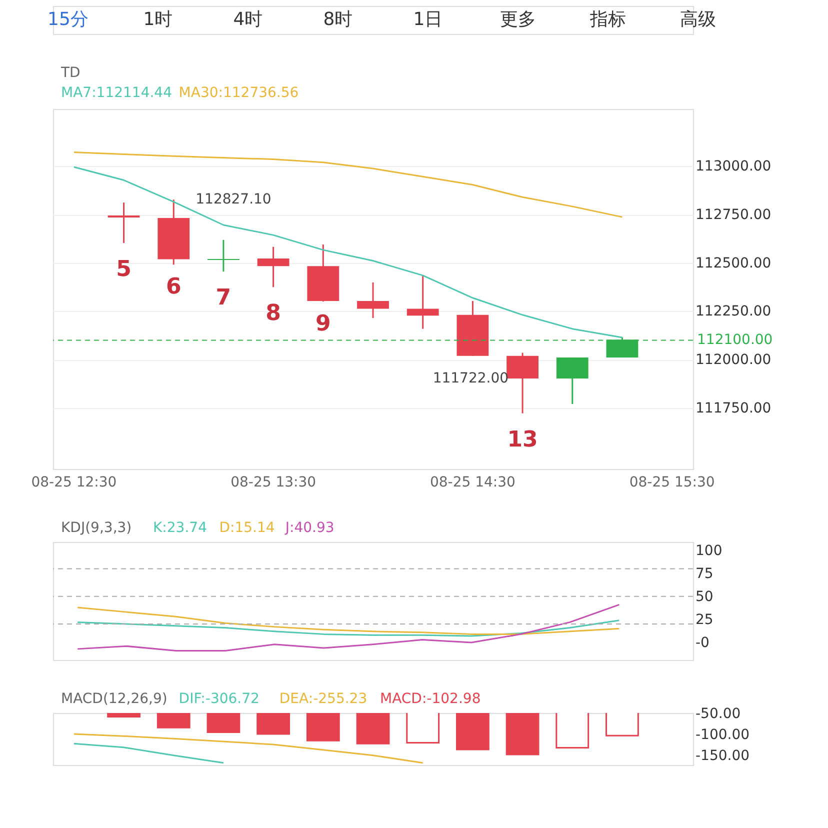 The height and width of the screenshot is (828, 828). I want to click on chart-title: MACD(12,26,9), so click(114, 699).